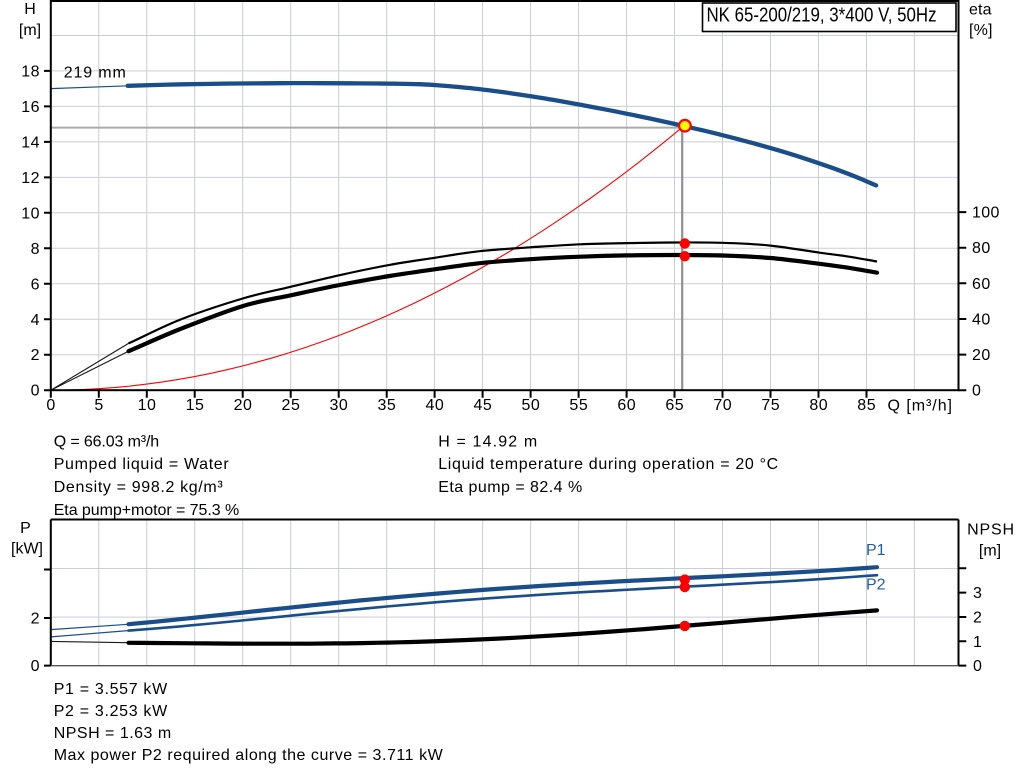 This screenshot has width=1024, height=781. What do you see at coordinates (339, 405) in the screenshot?
I see `svg-text: 30` at bounding box center [339, 405].